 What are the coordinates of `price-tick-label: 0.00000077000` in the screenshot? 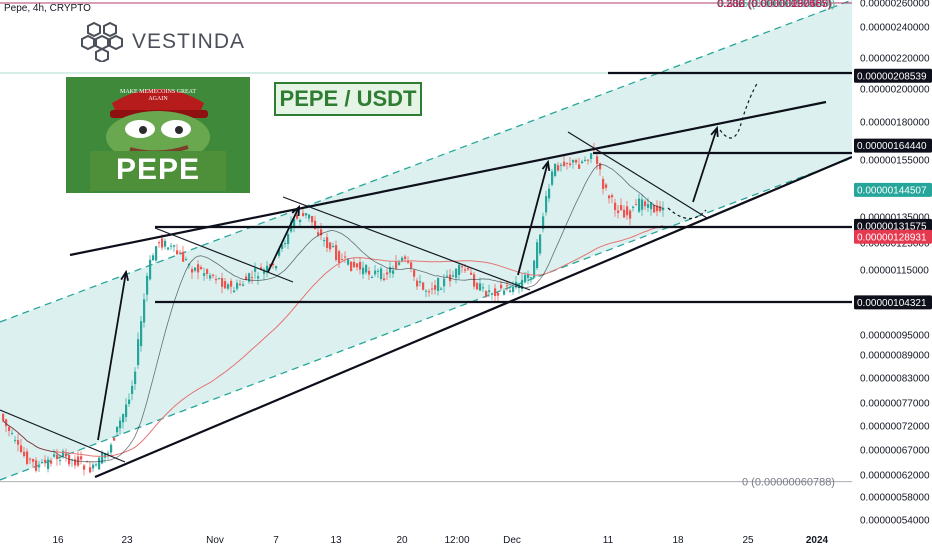 It's located at (895, 404).